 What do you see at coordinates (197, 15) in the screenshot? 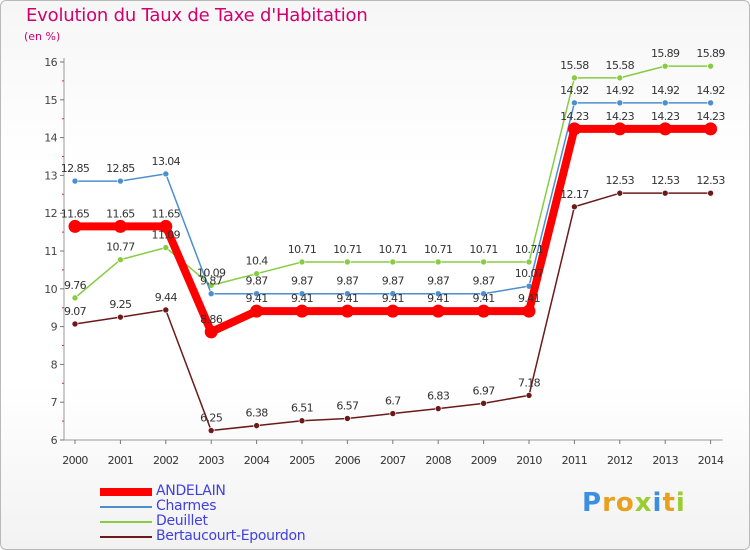
I see `chart-title: Evolution du Taux de Taxe d'Habitation` at bounding box center [197, 15].